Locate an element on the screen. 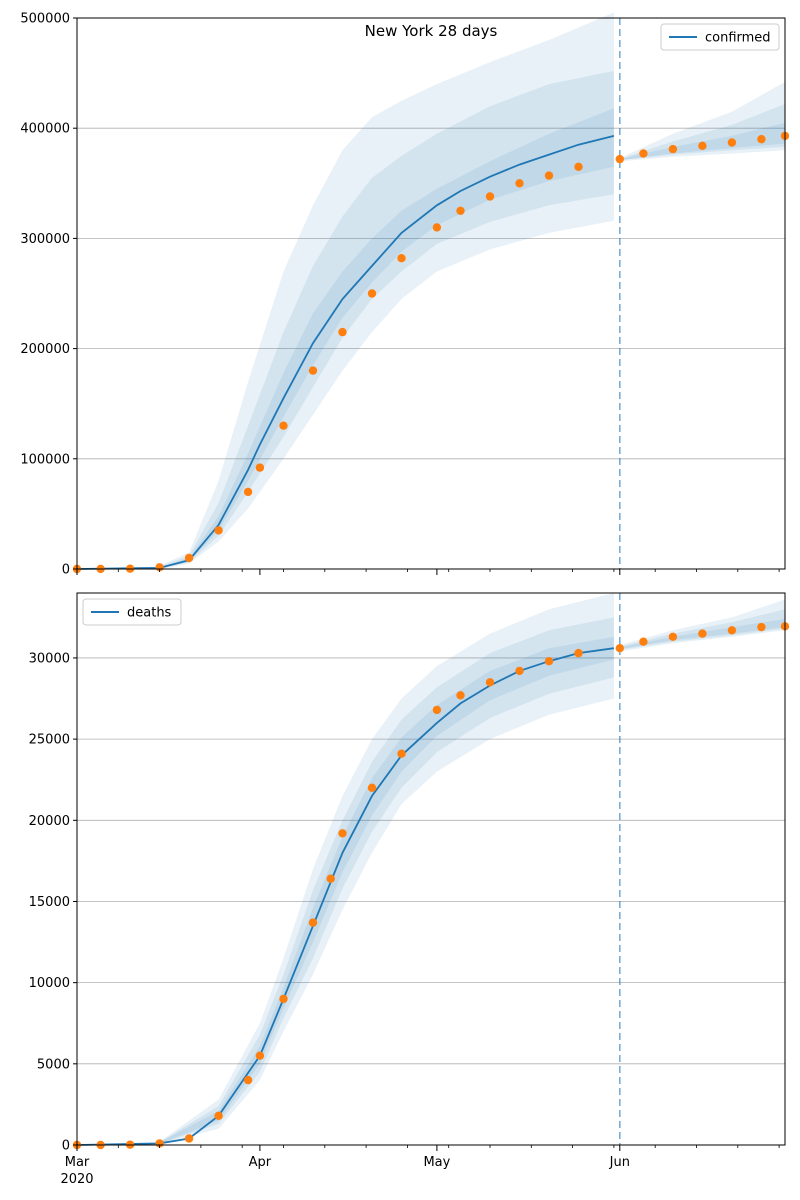 This screenshot has height=1200, width=800. deaths-legend-box is located at coordinates (132, 612).